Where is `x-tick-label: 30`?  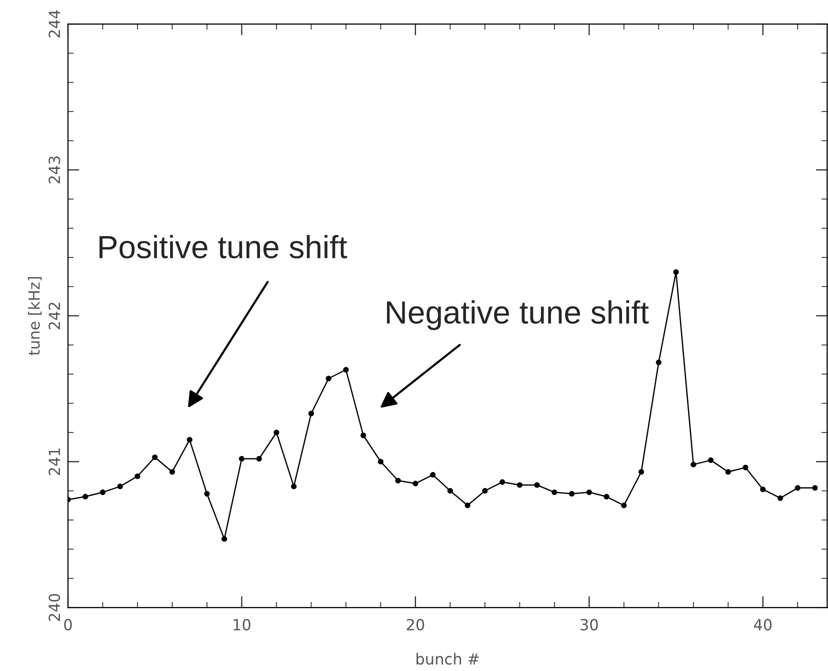 x-tick-label: 30 is located at coordinates (589, 624).